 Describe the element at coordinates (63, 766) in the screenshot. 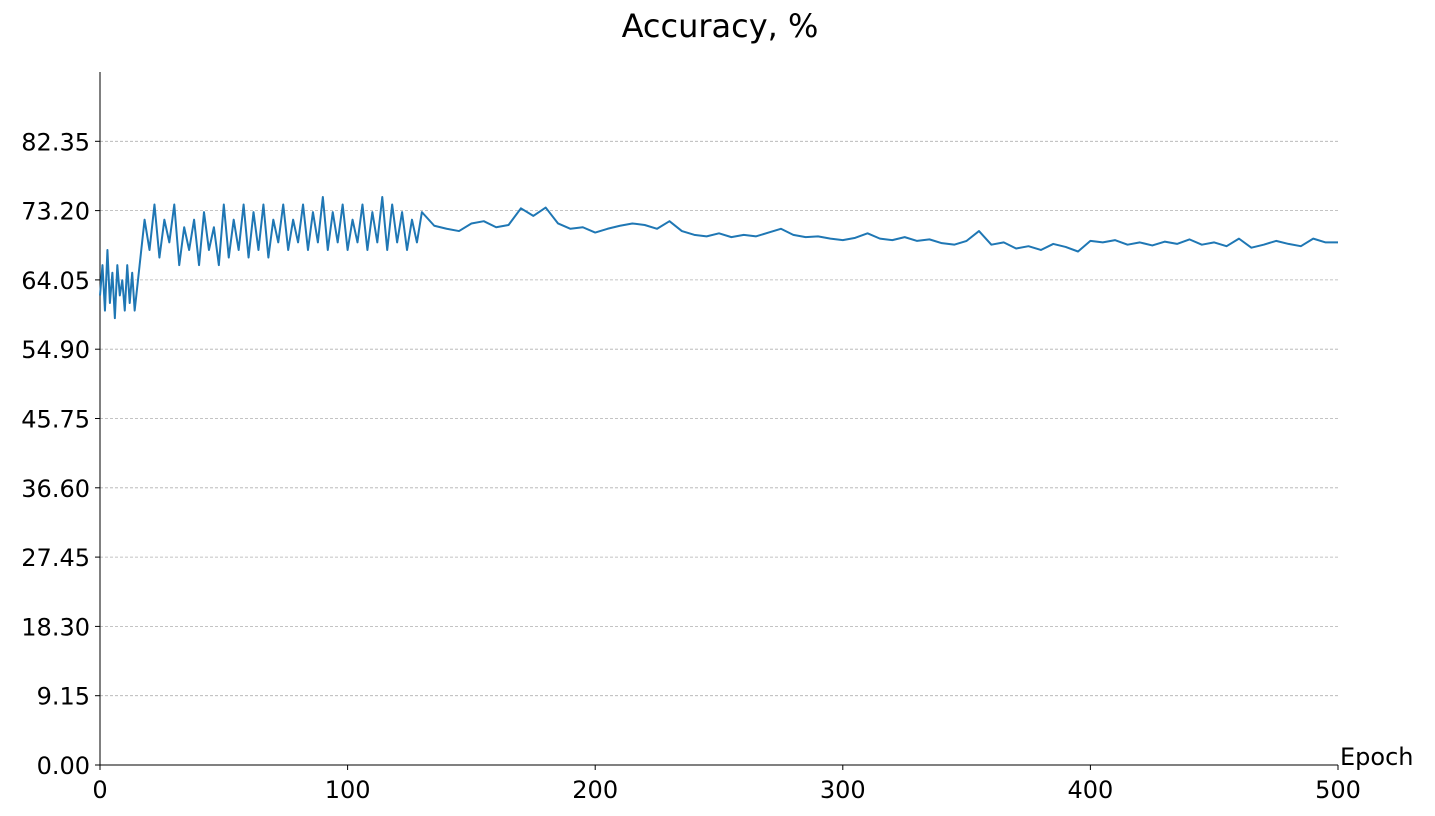

I see `y-tick-label: 0.00` at that location.